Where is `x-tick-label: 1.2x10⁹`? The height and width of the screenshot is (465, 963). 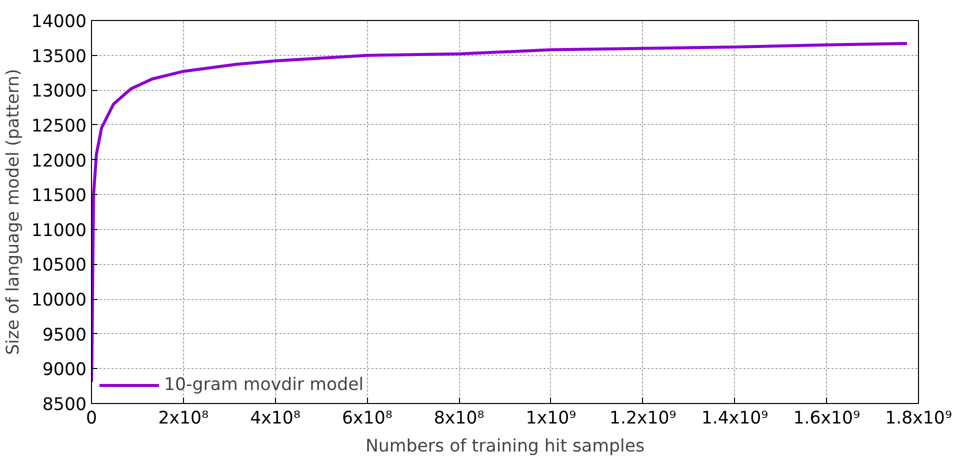
x-tick-label: 1.2x10⁹ is located at coordinates (642, 418).